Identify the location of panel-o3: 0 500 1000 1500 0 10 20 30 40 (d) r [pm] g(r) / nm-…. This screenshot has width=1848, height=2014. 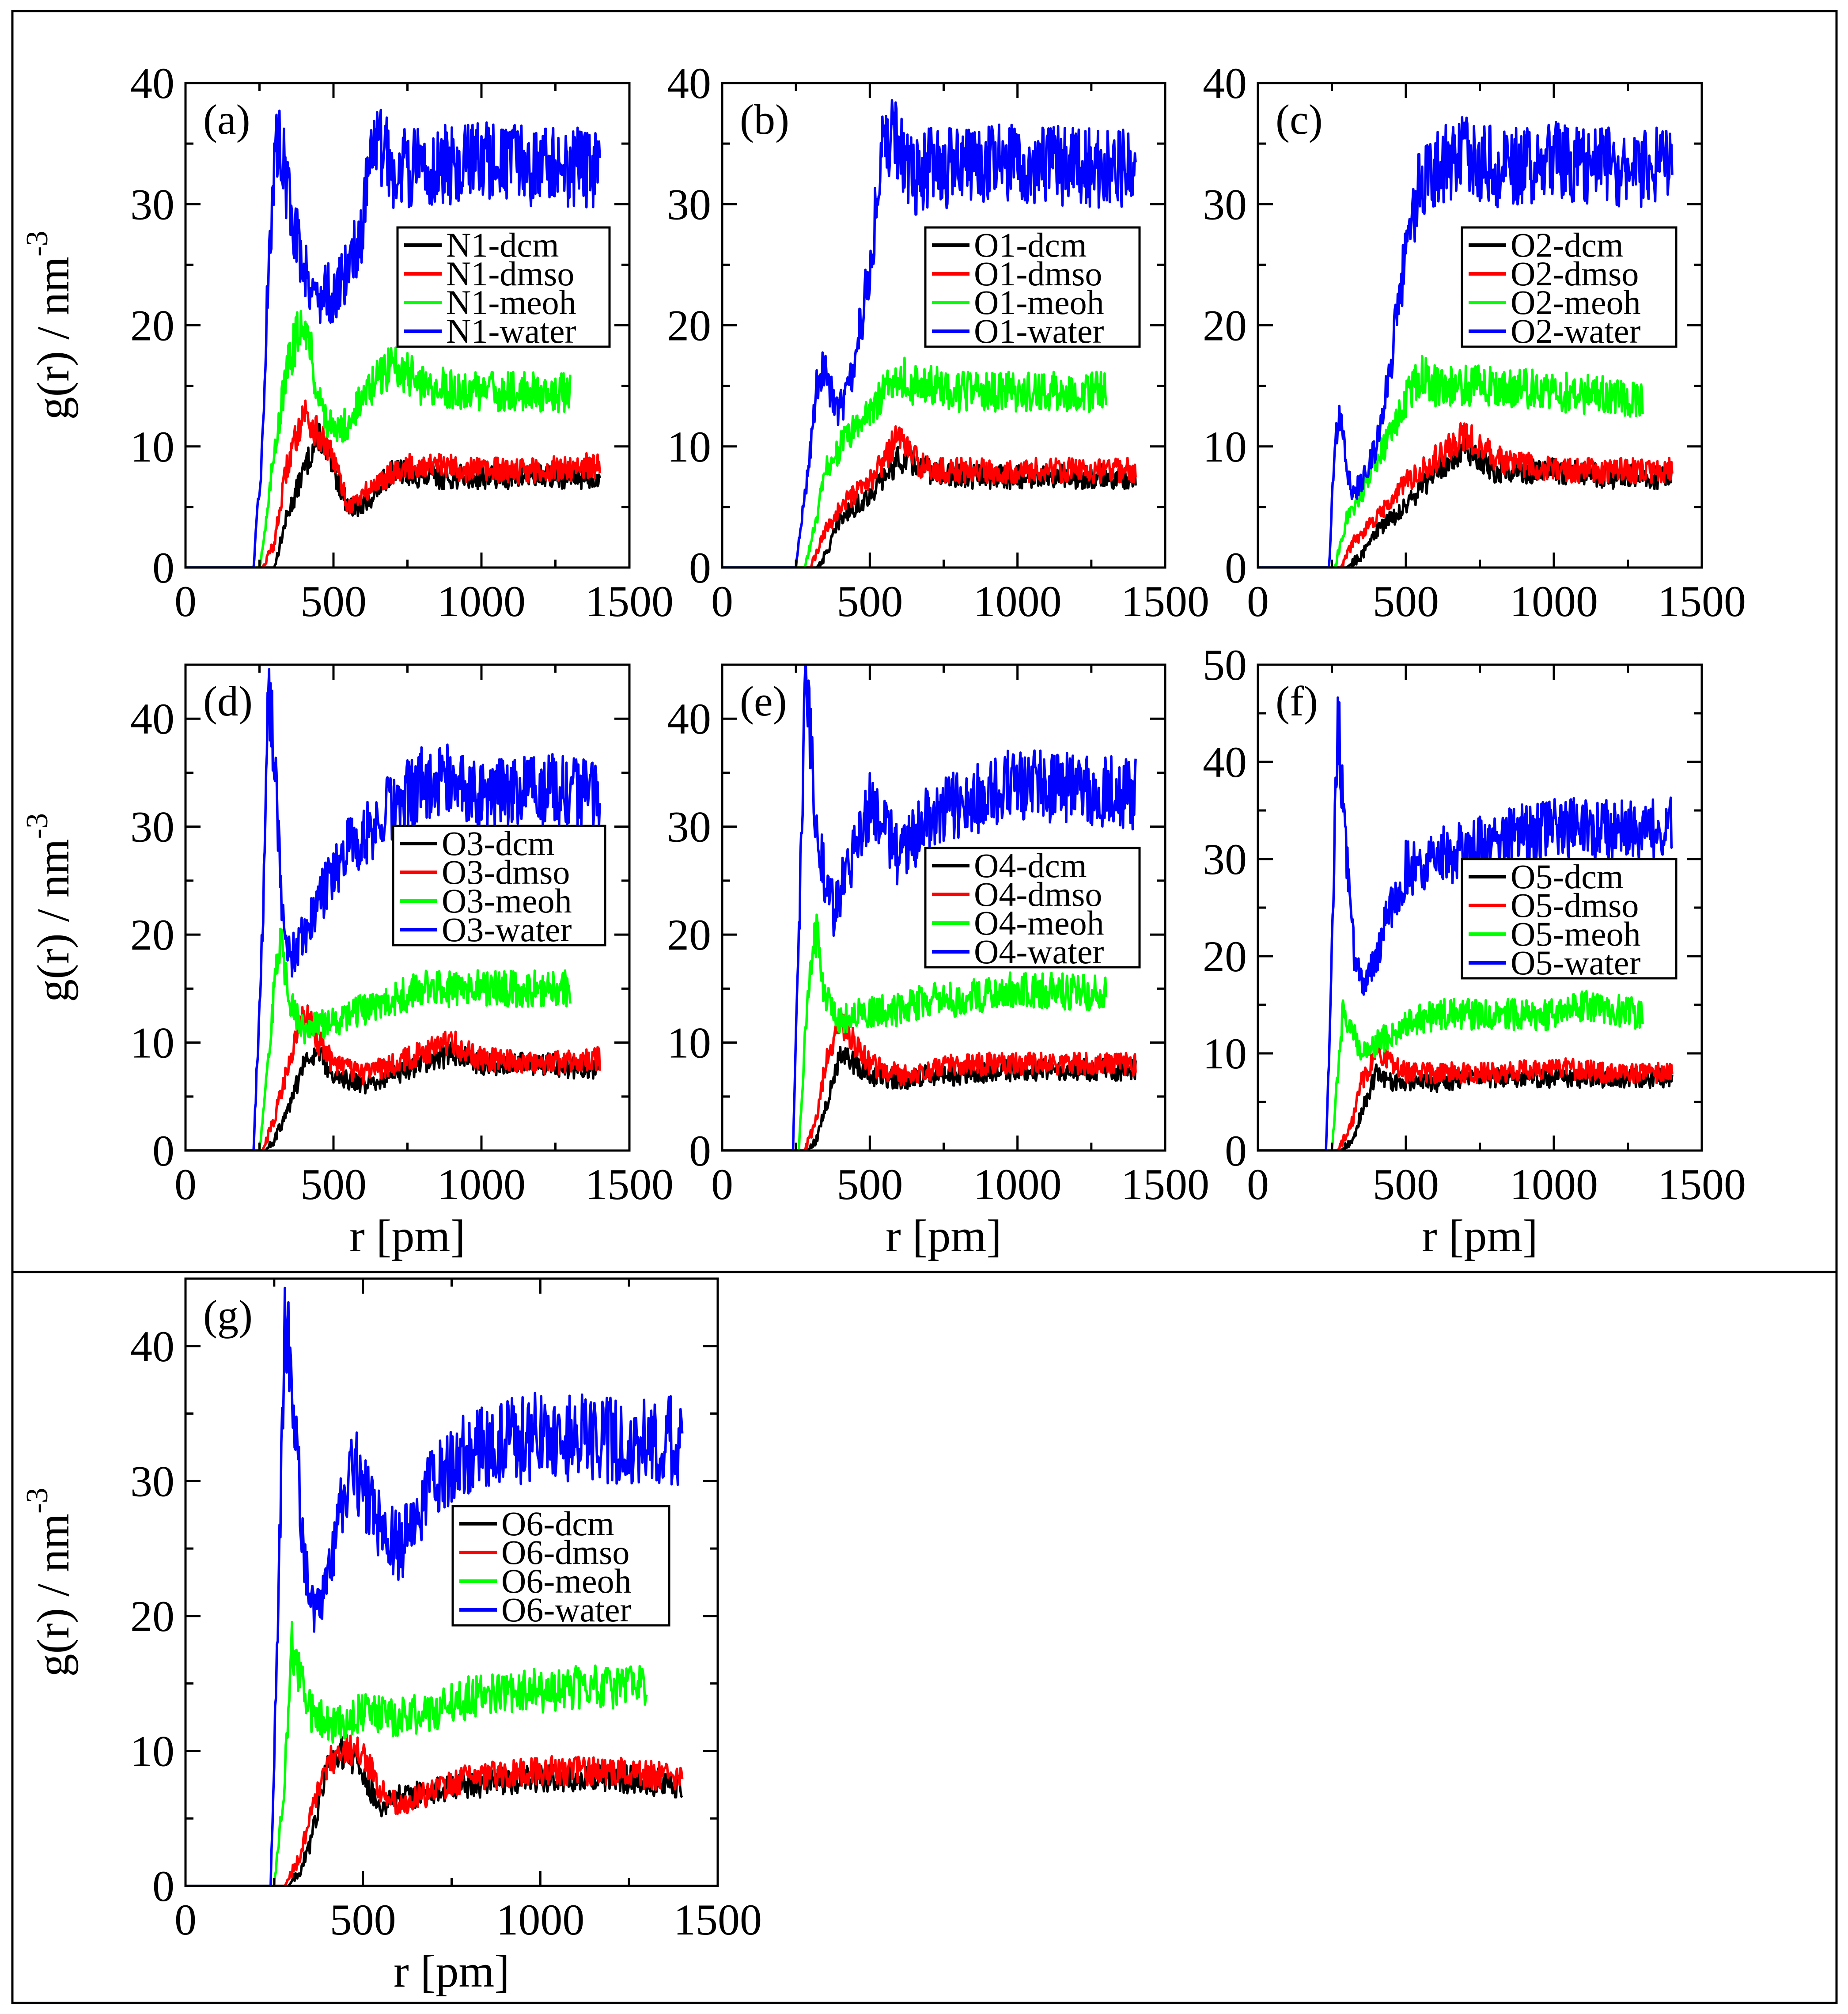
(347, 962).